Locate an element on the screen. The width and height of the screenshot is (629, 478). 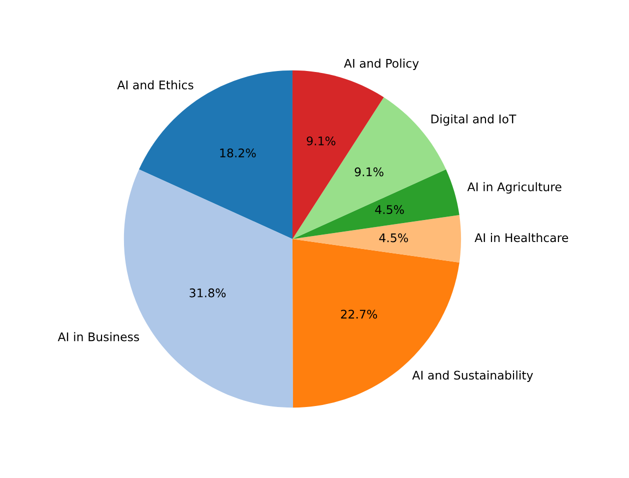
slice-label: AI in Agriculture is located at coordinates (514, 188).